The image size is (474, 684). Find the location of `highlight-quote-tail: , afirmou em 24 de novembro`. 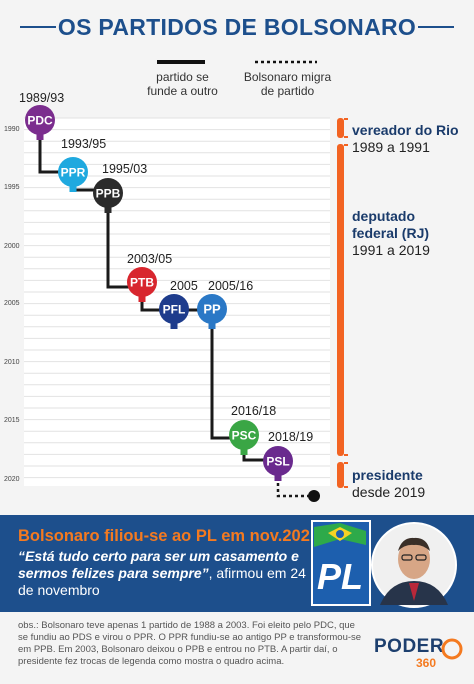

highlight-quote-tail: , afirmou em 24 de novembro is located at coordinates (162, 581).